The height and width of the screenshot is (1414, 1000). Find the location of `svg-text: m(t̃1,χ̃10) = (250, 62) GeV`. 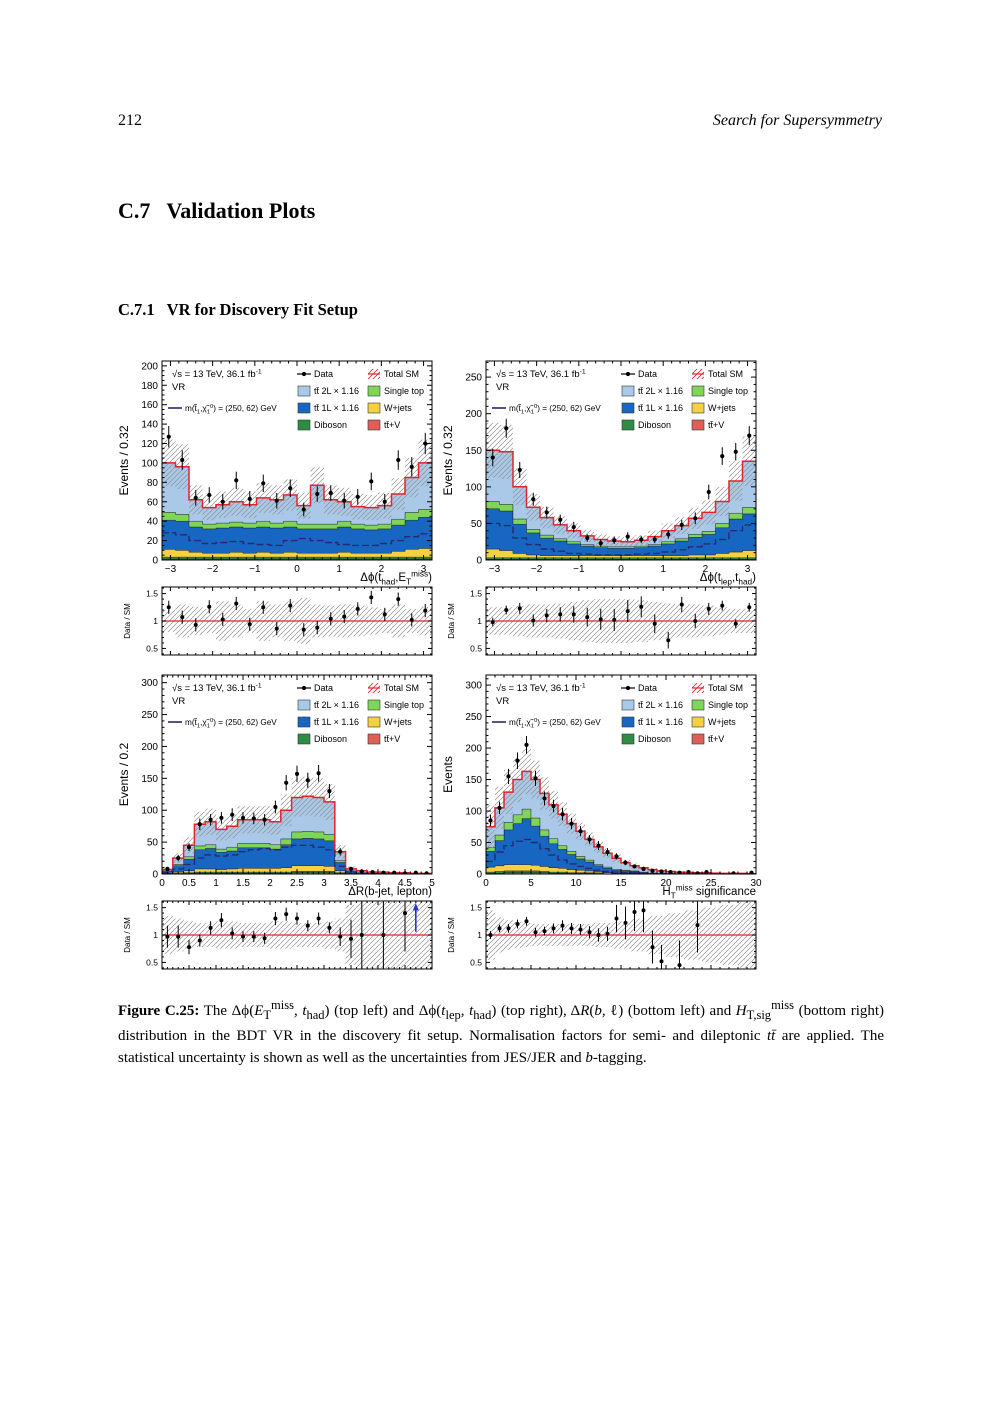

svg-text: m(t̃1,χ̃10) = (250, 62) GeV is located at coordinates (555, 723).